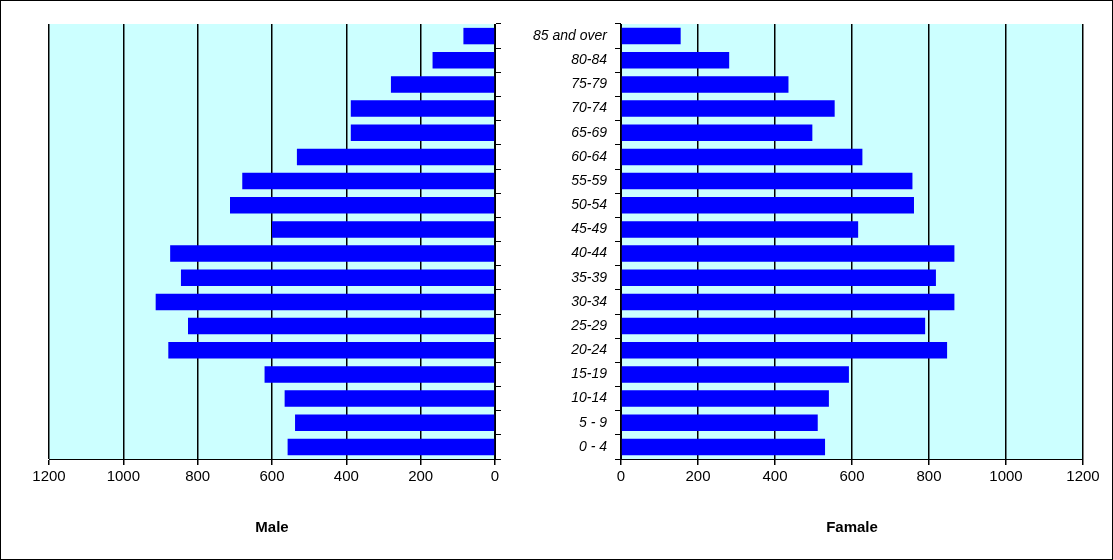  I want to click on y-tick-label: 75-79, so click(589, 83).